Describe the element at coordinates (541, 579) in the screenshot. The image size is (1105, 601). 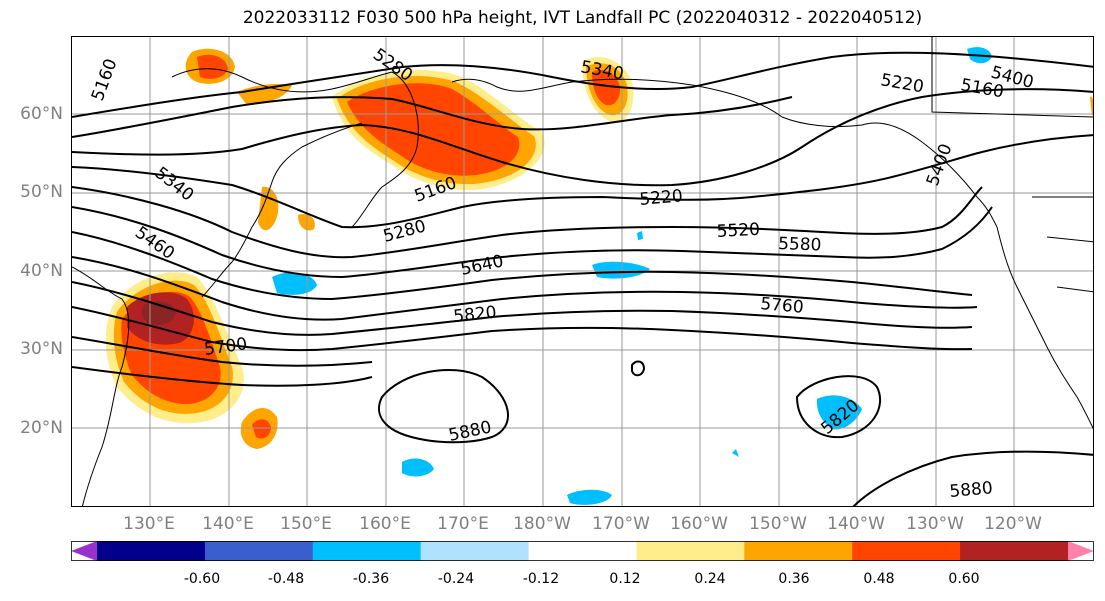
I see `colorbar-tick-label: -0.12` at that location.